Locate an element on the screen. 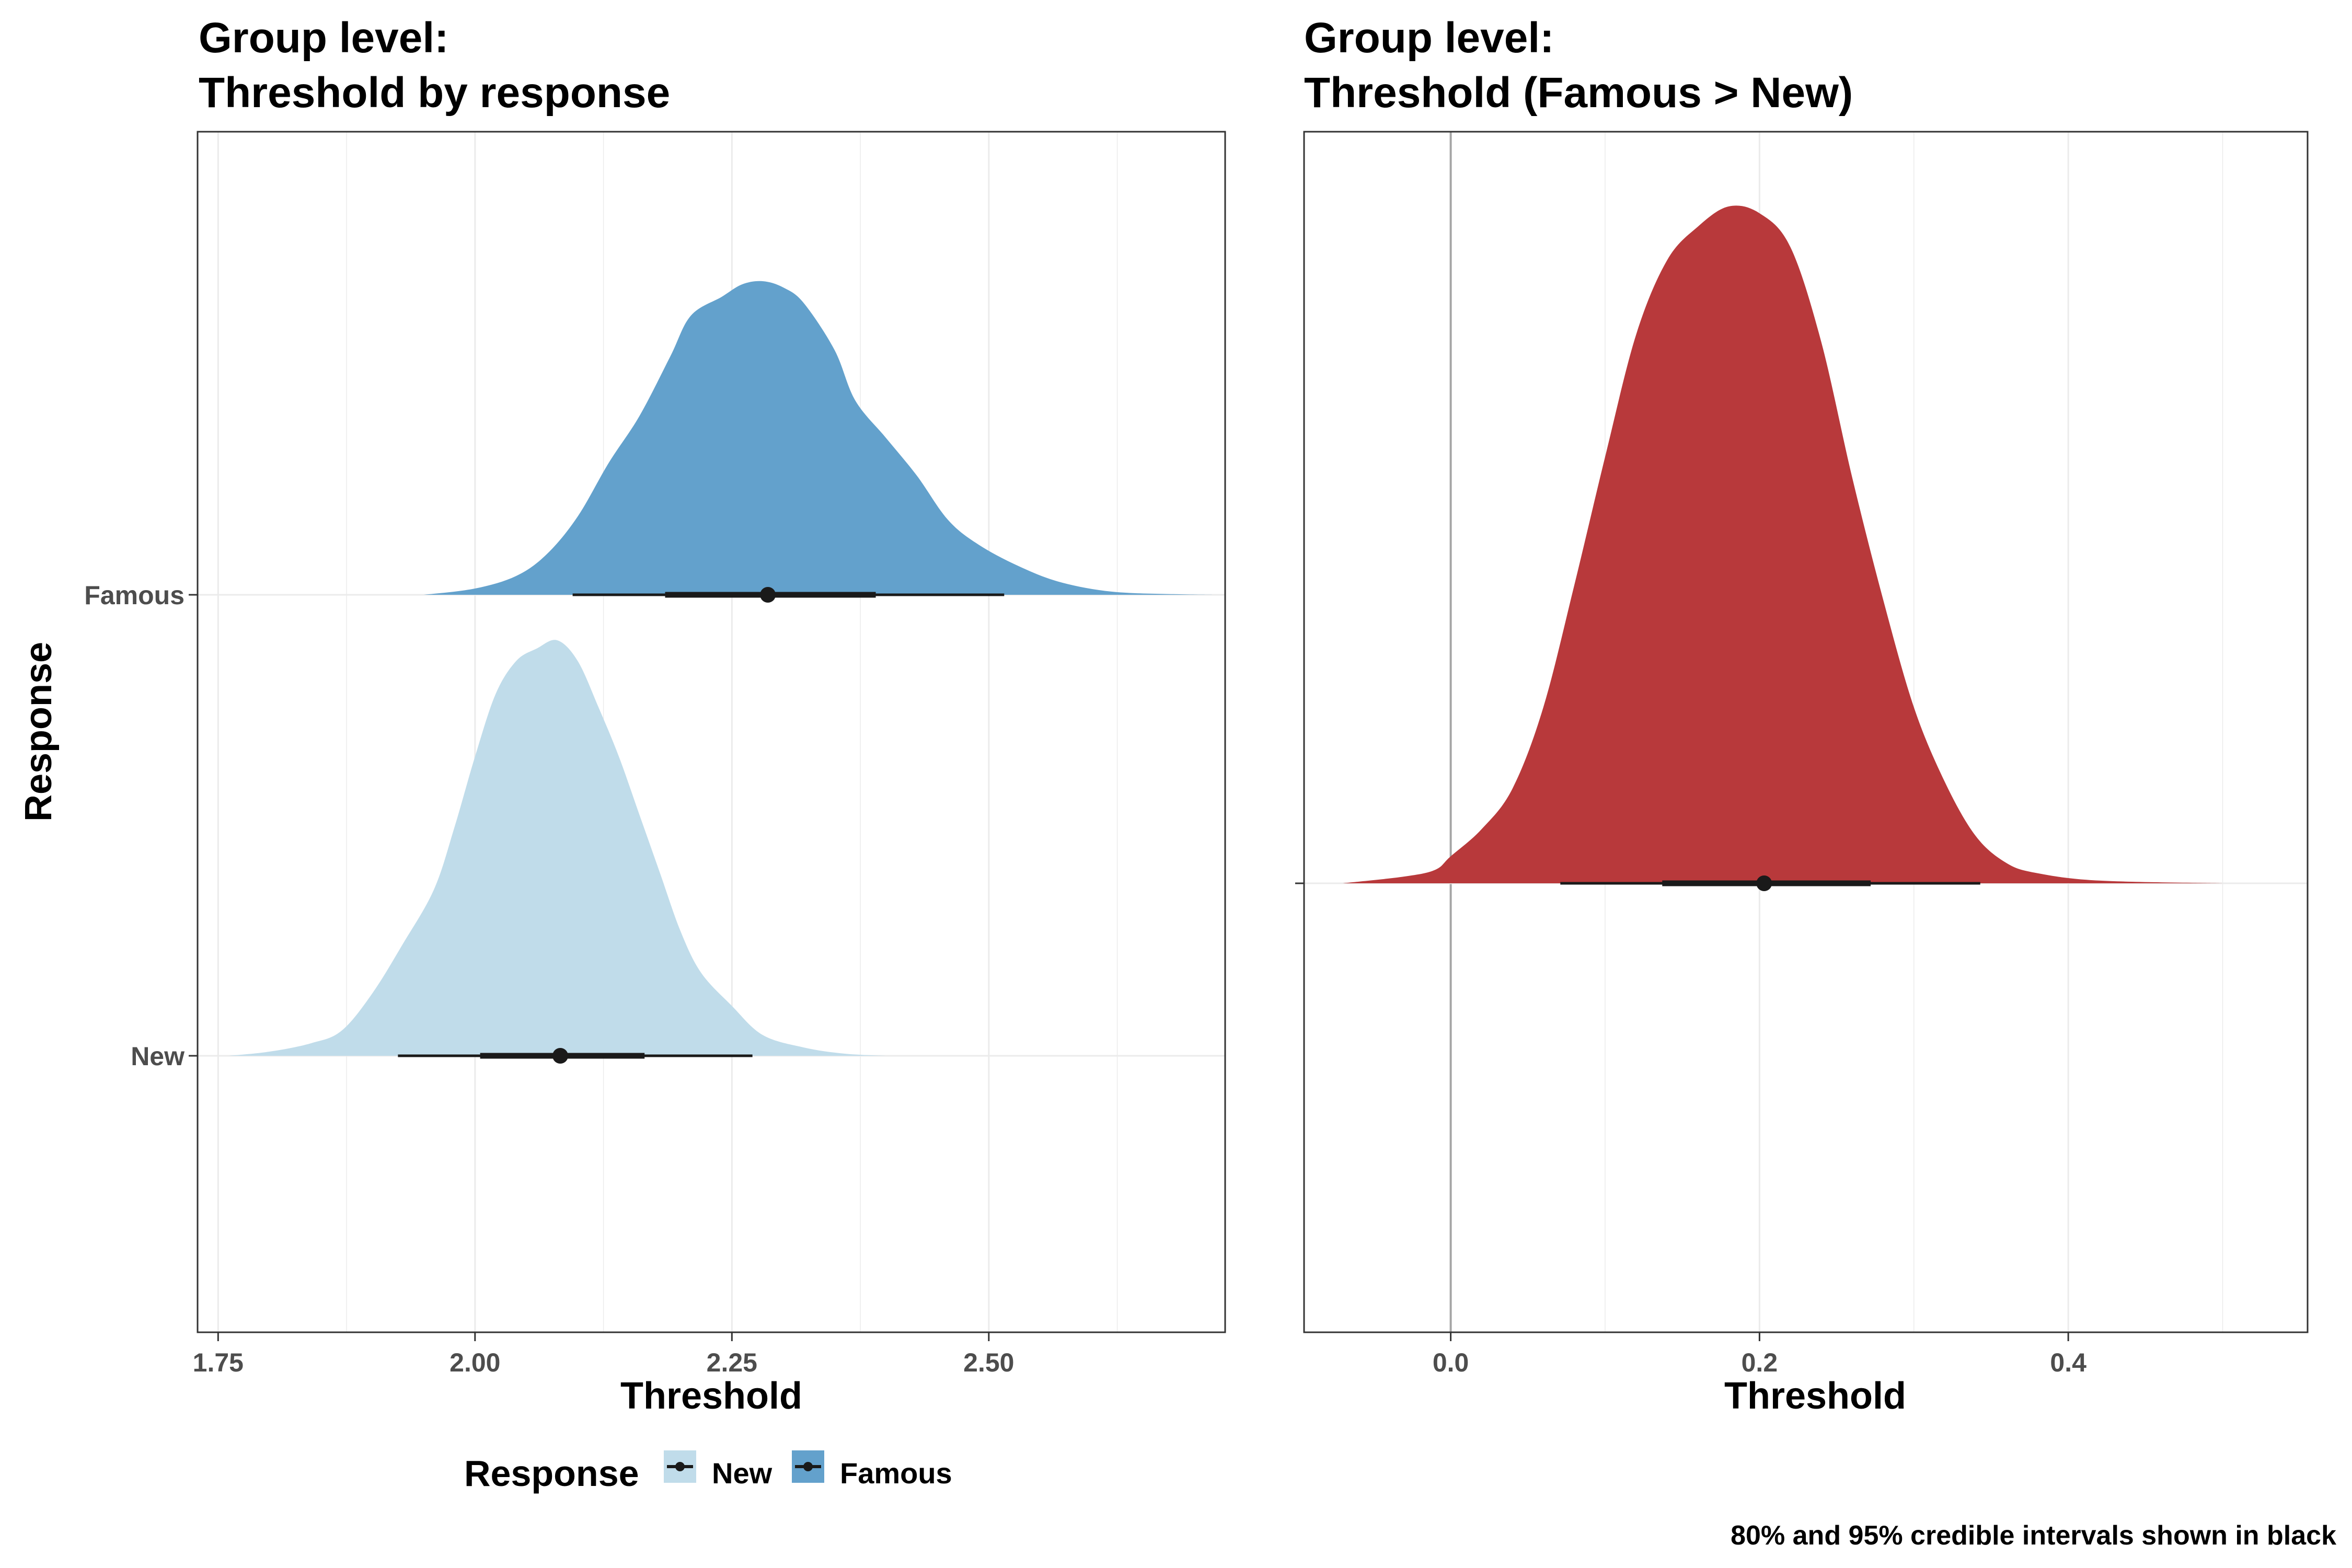 The image size is (2352, 1568). median-point-famous is located at coordinates (768, 595).